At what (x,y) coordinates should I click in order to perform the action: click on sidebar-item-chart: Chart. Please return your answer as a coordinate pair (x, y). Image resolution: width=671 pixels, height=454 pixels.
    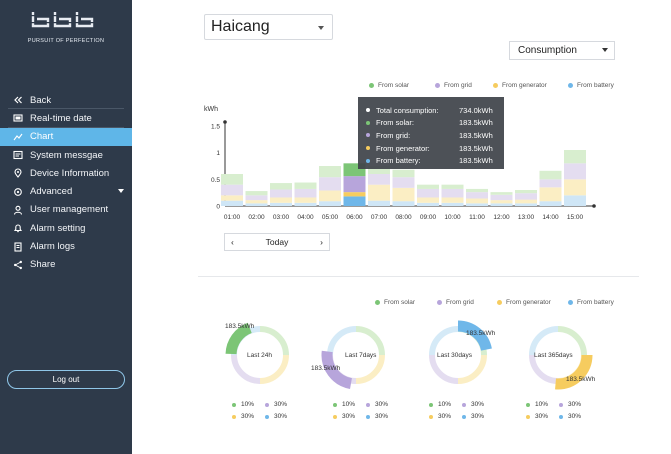
    Looking at the image, I should click on (66, 136).